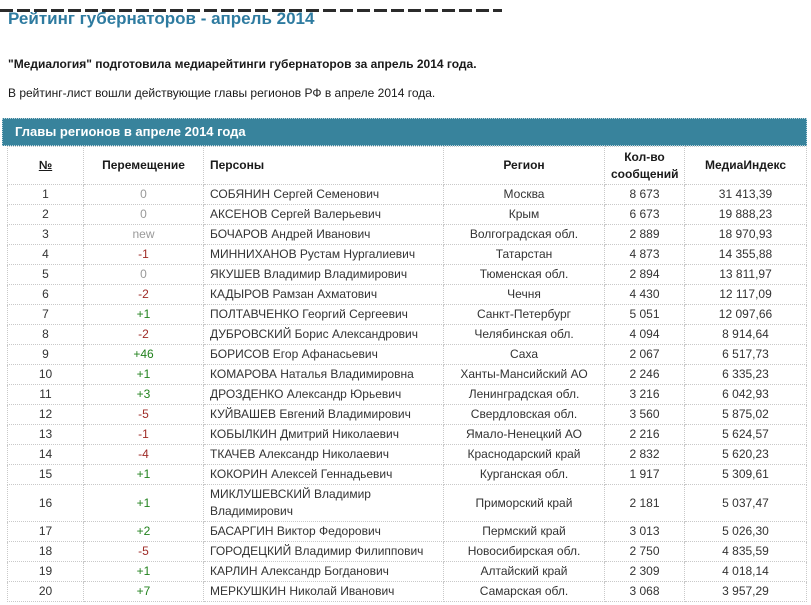  What do you see at coordinates (745, 334) in the screenshot?
I see `cell-media-index: 8 914,64` at bounding box center [745, 334].